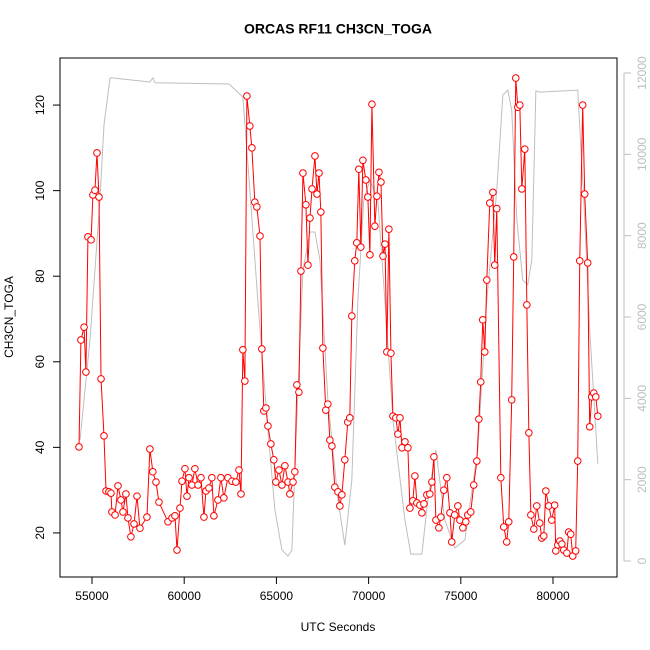  Describe the element at coordinates (40, 362) in the screenshot. I see `y-tick-label: 60` at that location.